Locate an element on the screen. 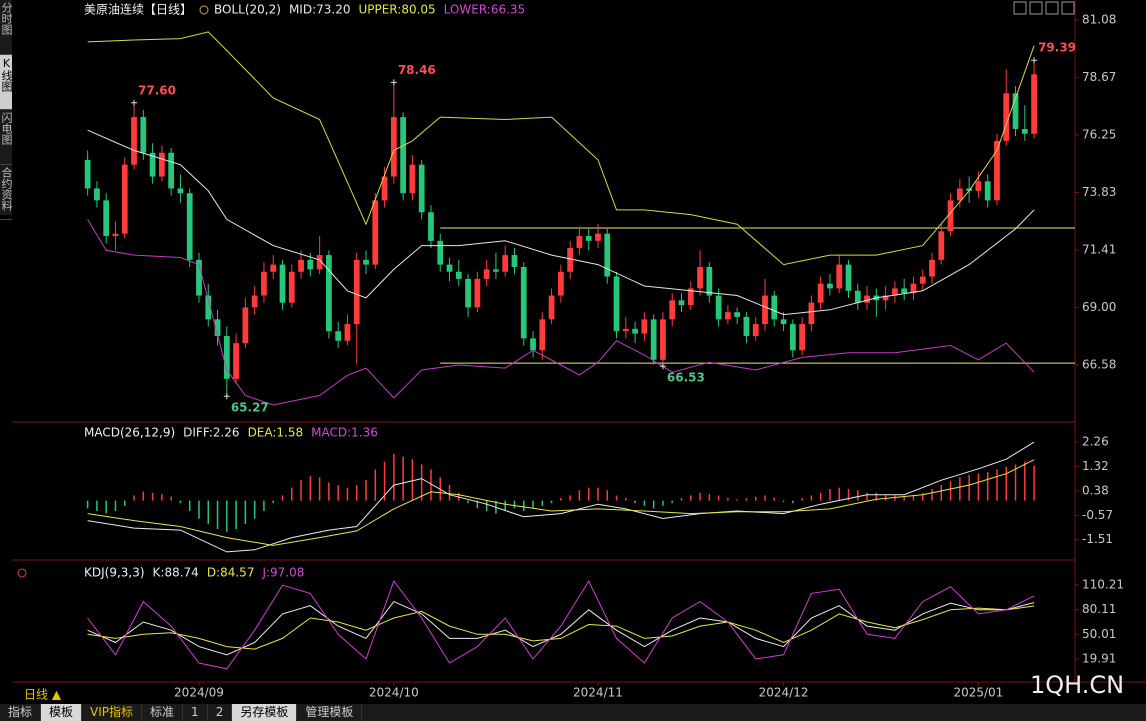 The image size is (1146, 721). indicator-label: LOWER:66.35 is located at coordinates (485, 10).